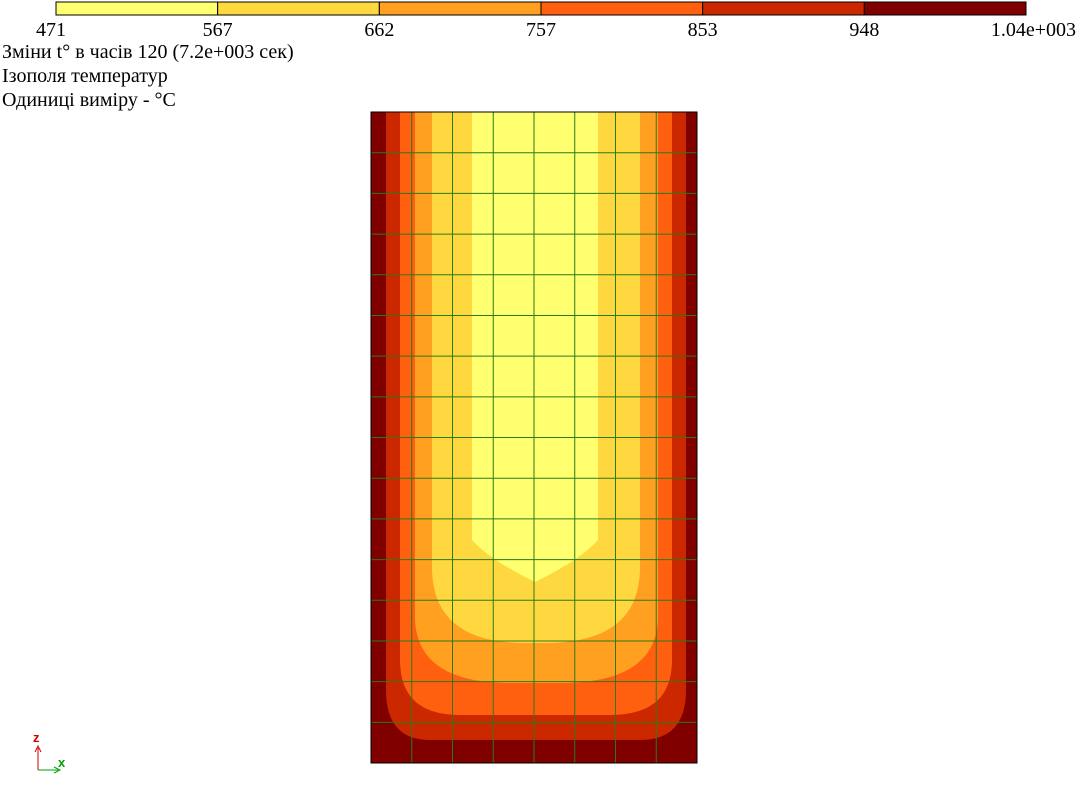  I want to click on header-line: Зміни t° в часів 120 (7.2e+003 сек), so click(148, 52).